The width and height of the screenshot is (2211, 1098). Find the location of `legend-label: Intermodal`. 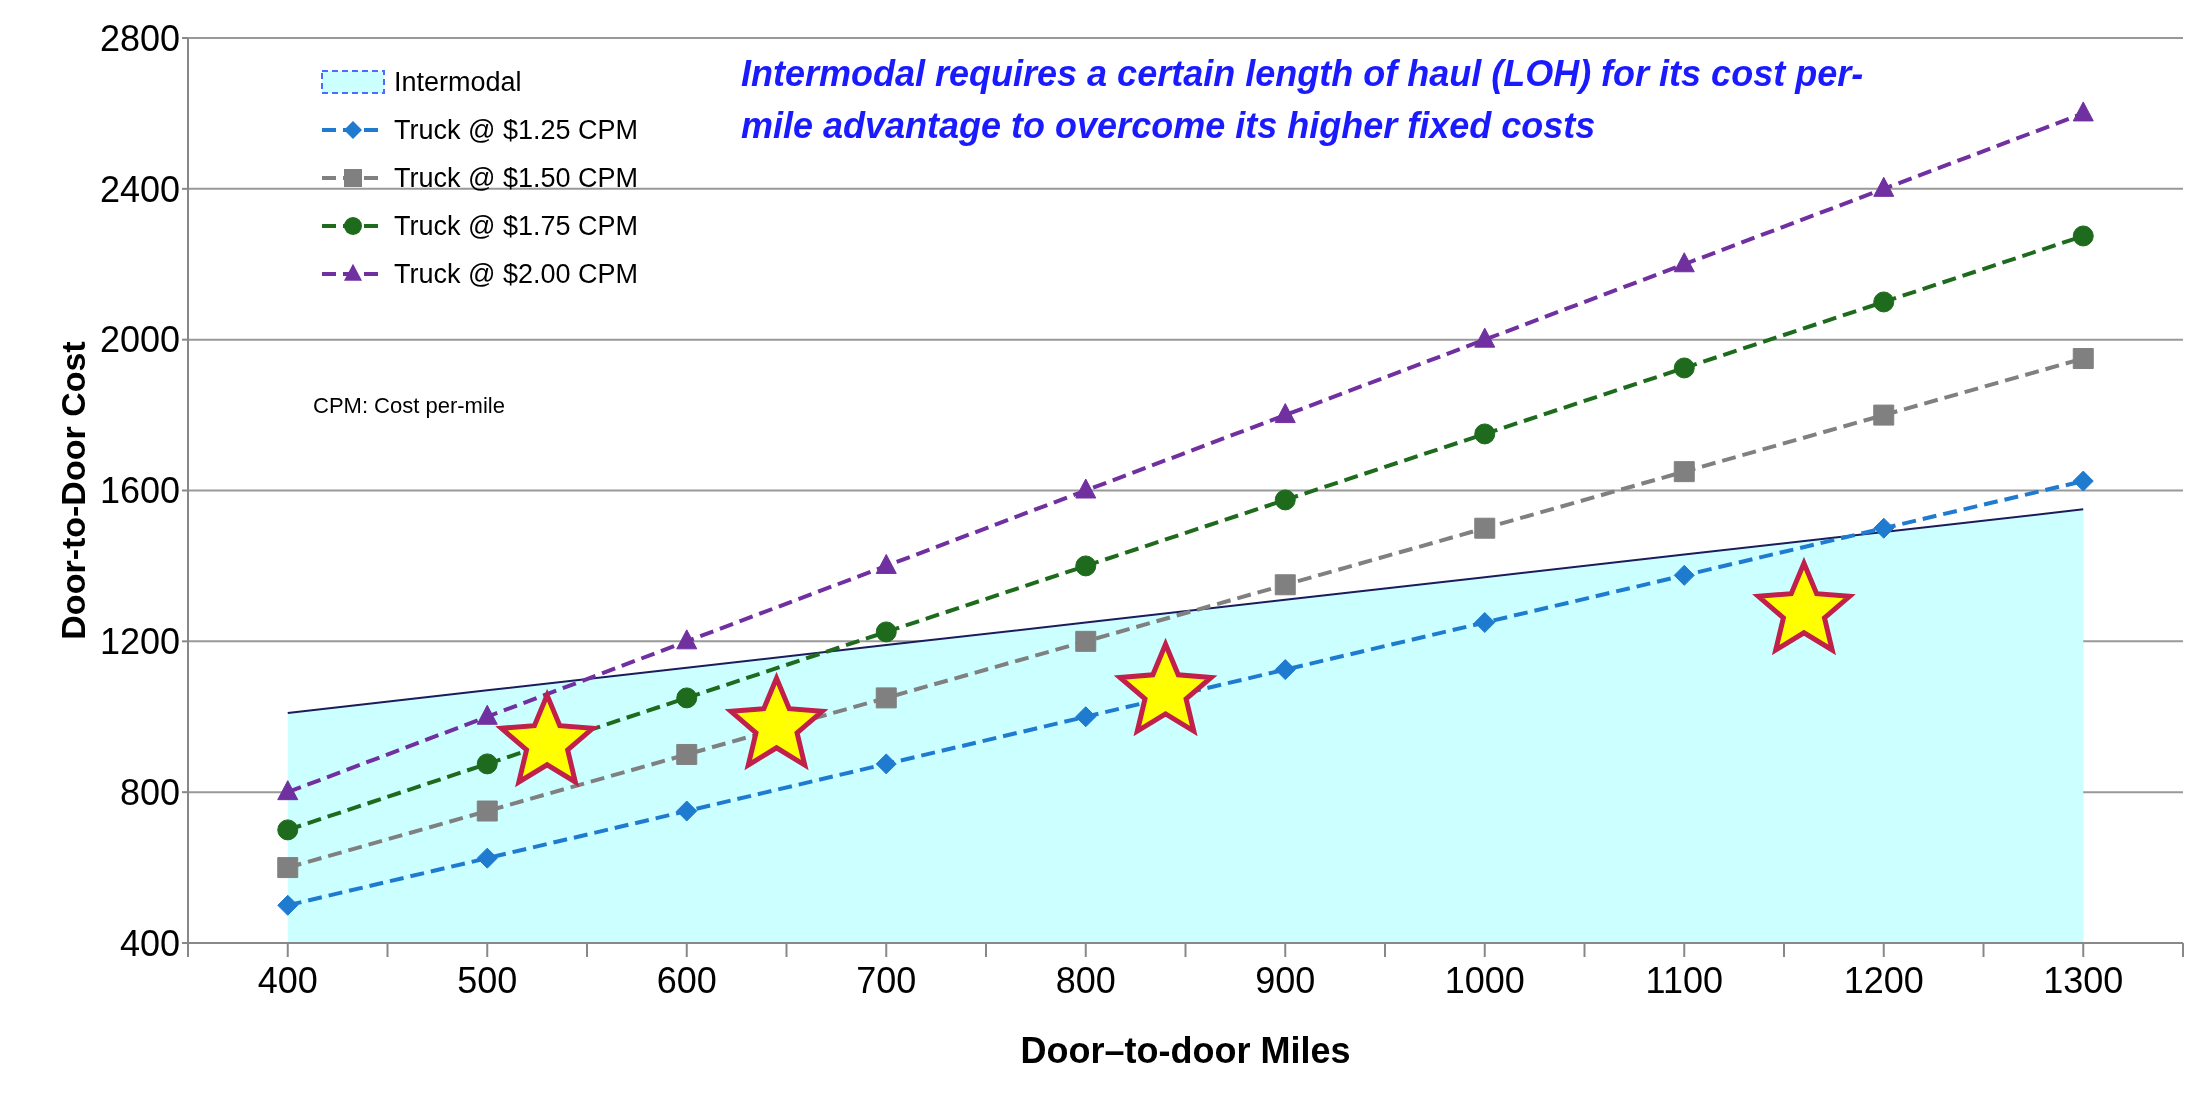

legend-label: Intermodal is located at coordinates (458, 82).